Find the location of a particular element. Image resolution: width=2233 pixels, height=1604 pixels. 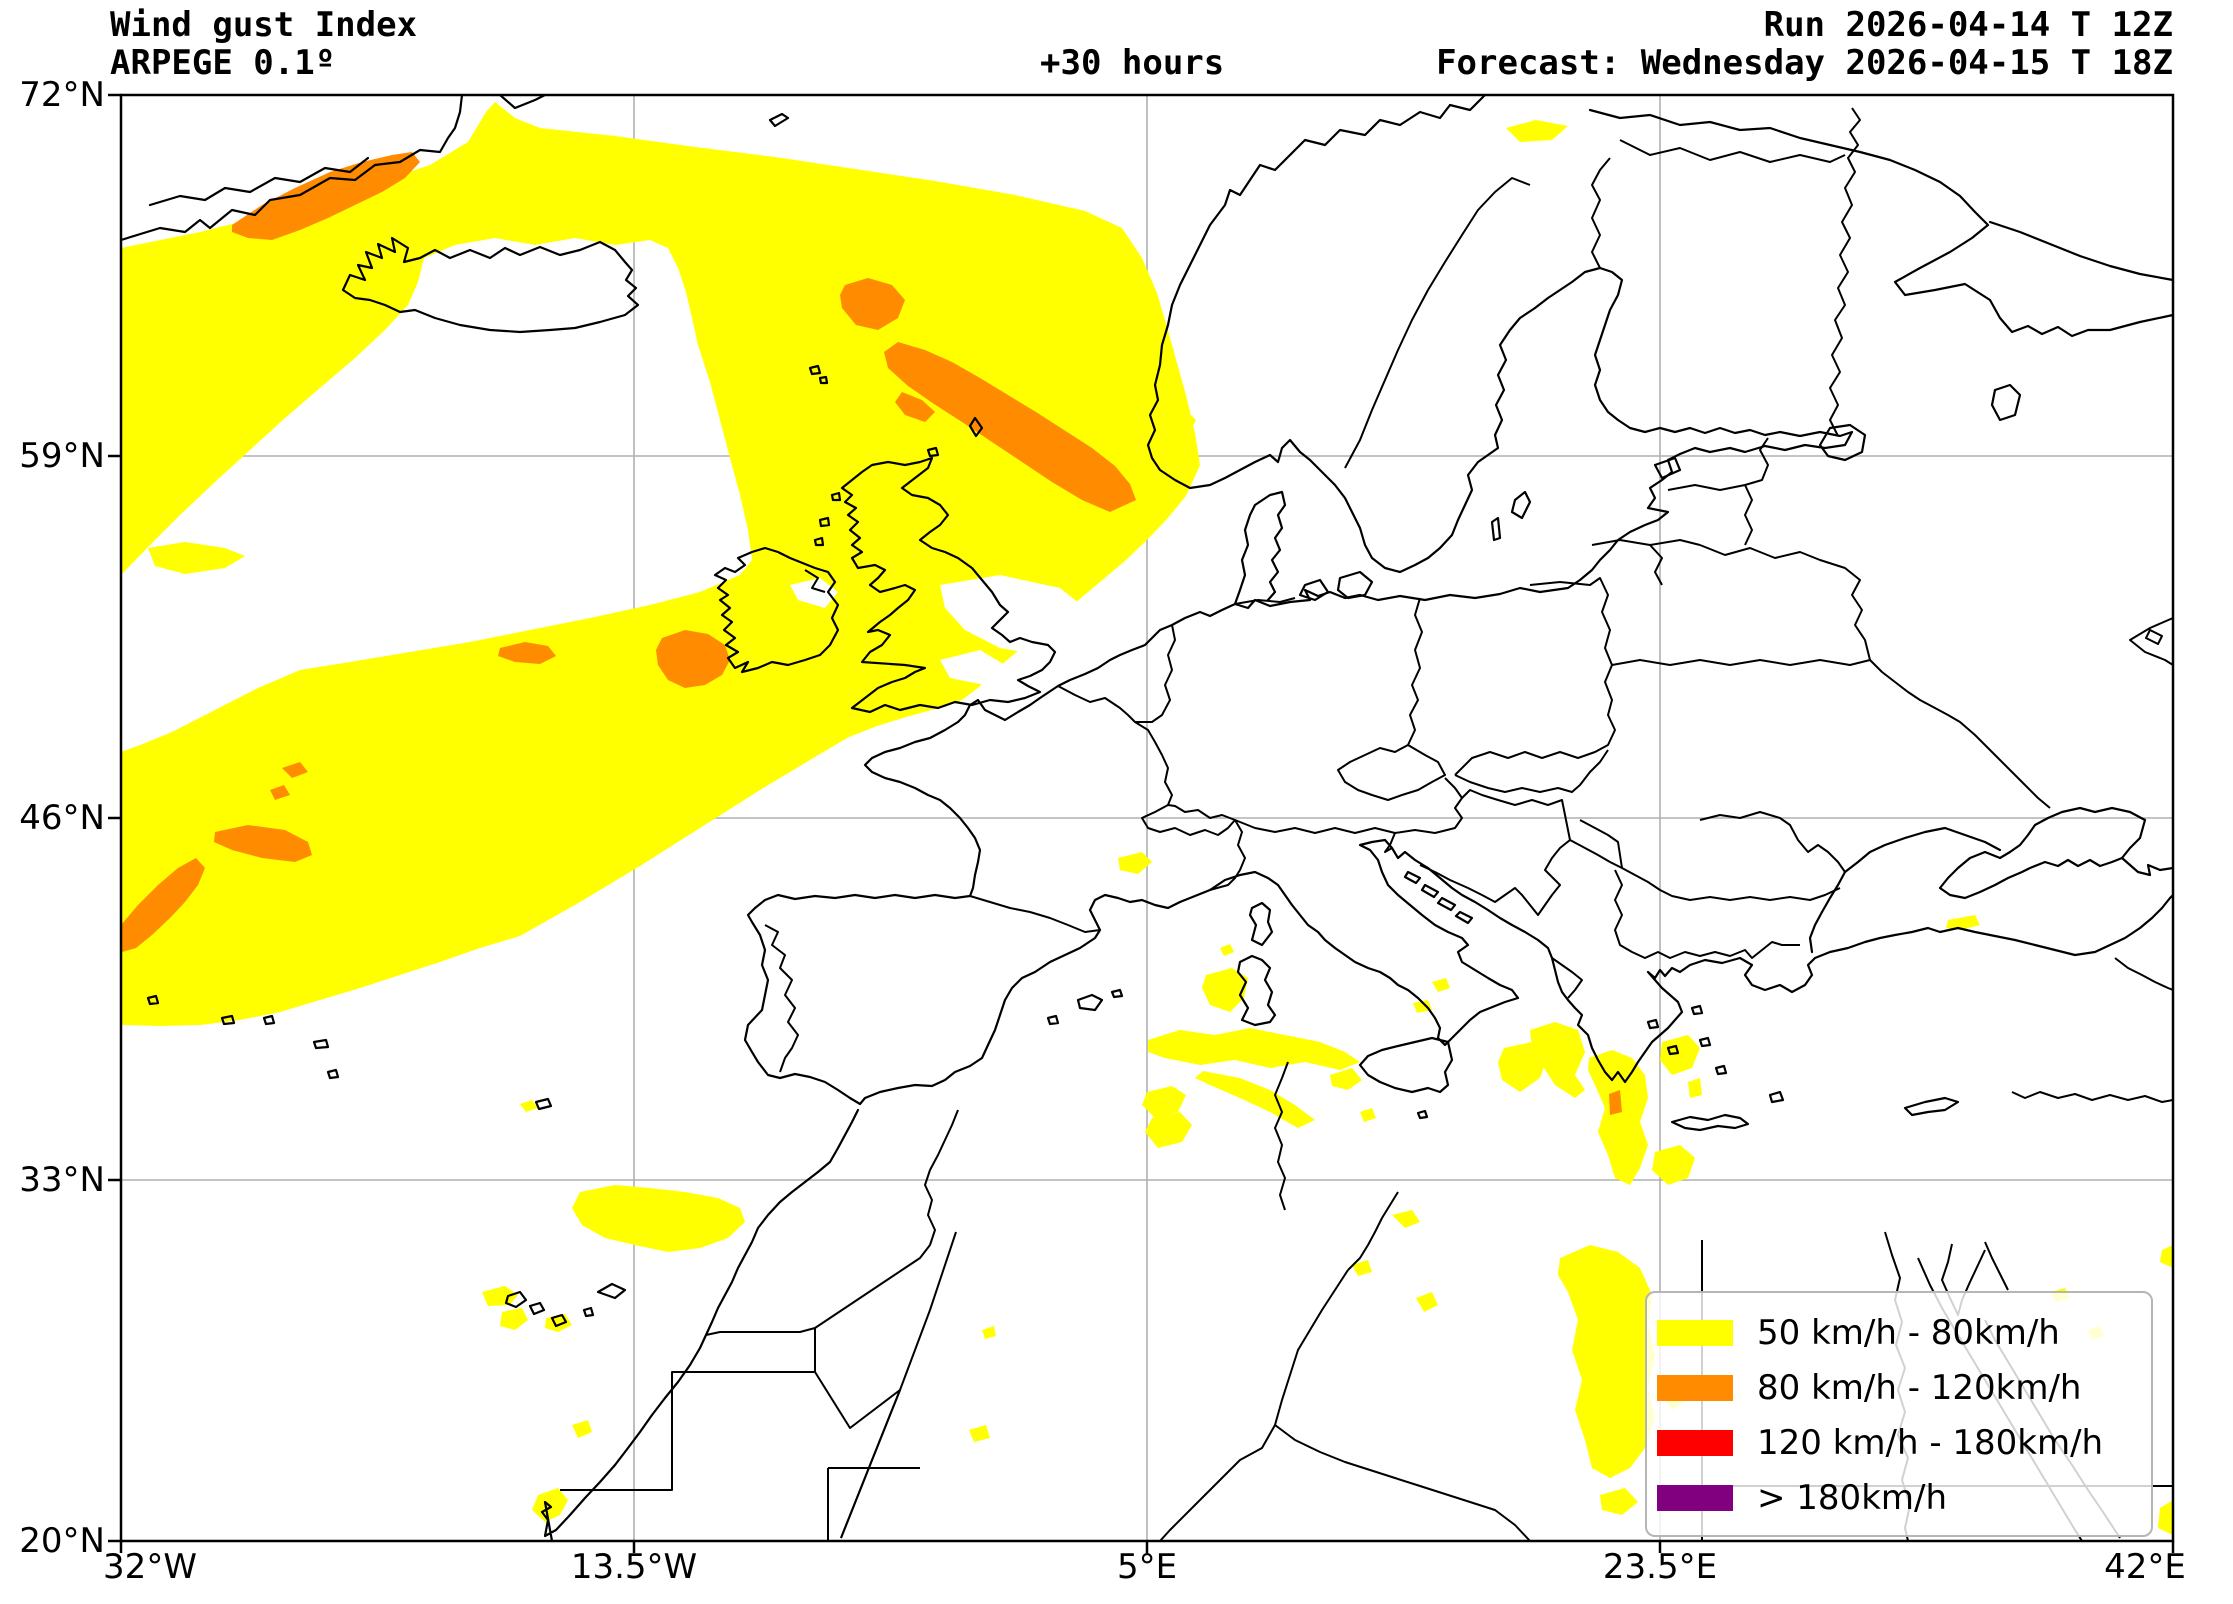

legend-swatch-yellow is located at coordinates (1695, 1332).